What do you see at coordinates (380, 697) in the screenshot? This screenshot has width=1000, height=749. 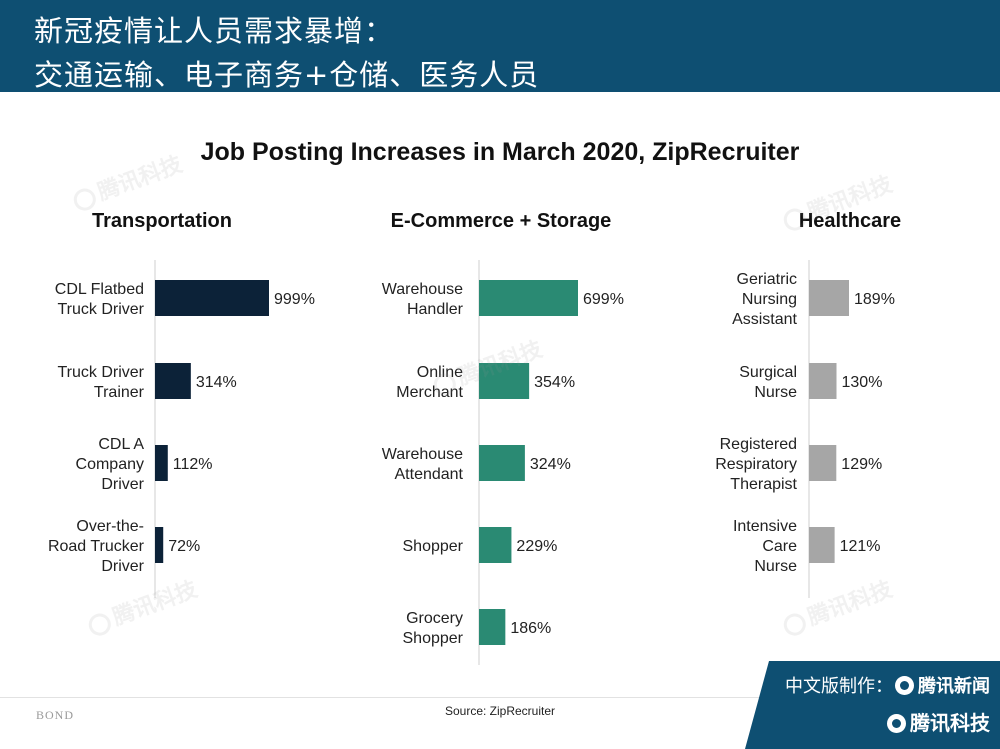 I see `footer-divider` at bounding box center [380, 697].